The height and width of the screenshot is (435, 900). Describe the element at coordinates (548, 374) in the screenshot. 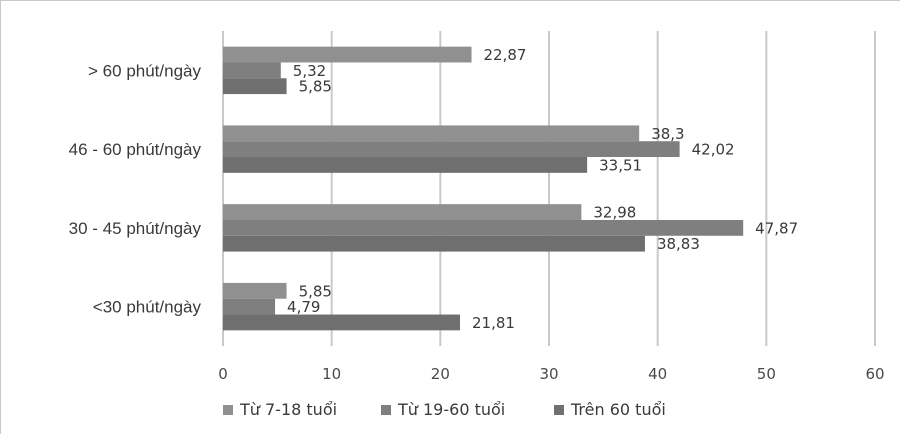

I see `x-tick-label: 30` at that location.